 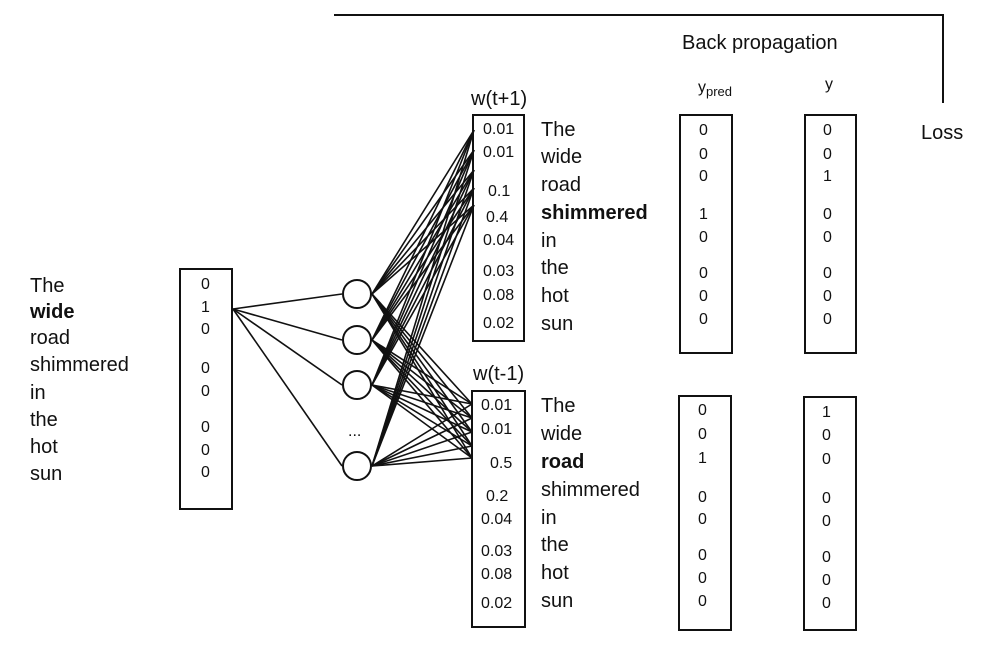 I want to click on bottom-ypred-4: 0, so click(x=702, y=497).